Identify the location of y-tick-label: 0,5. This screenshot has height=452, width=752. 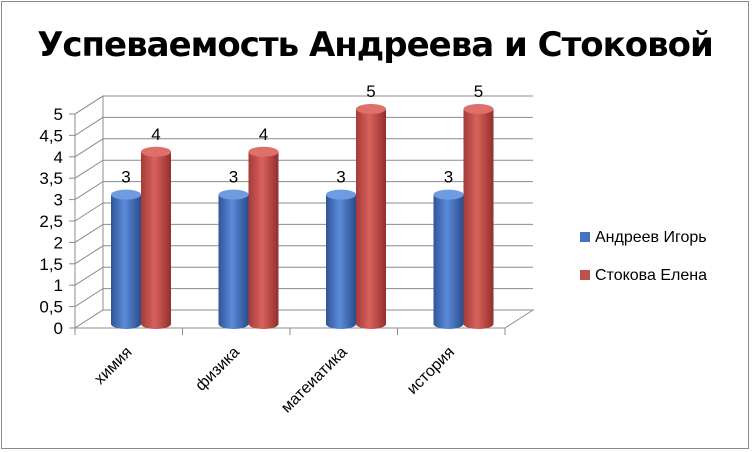
(51, 307).